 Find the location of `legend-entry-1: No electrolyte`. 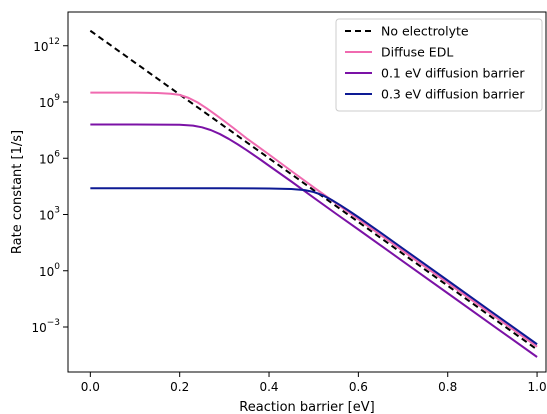

legend-entry-1: No electrolyte is located at coordinates (425, 31).